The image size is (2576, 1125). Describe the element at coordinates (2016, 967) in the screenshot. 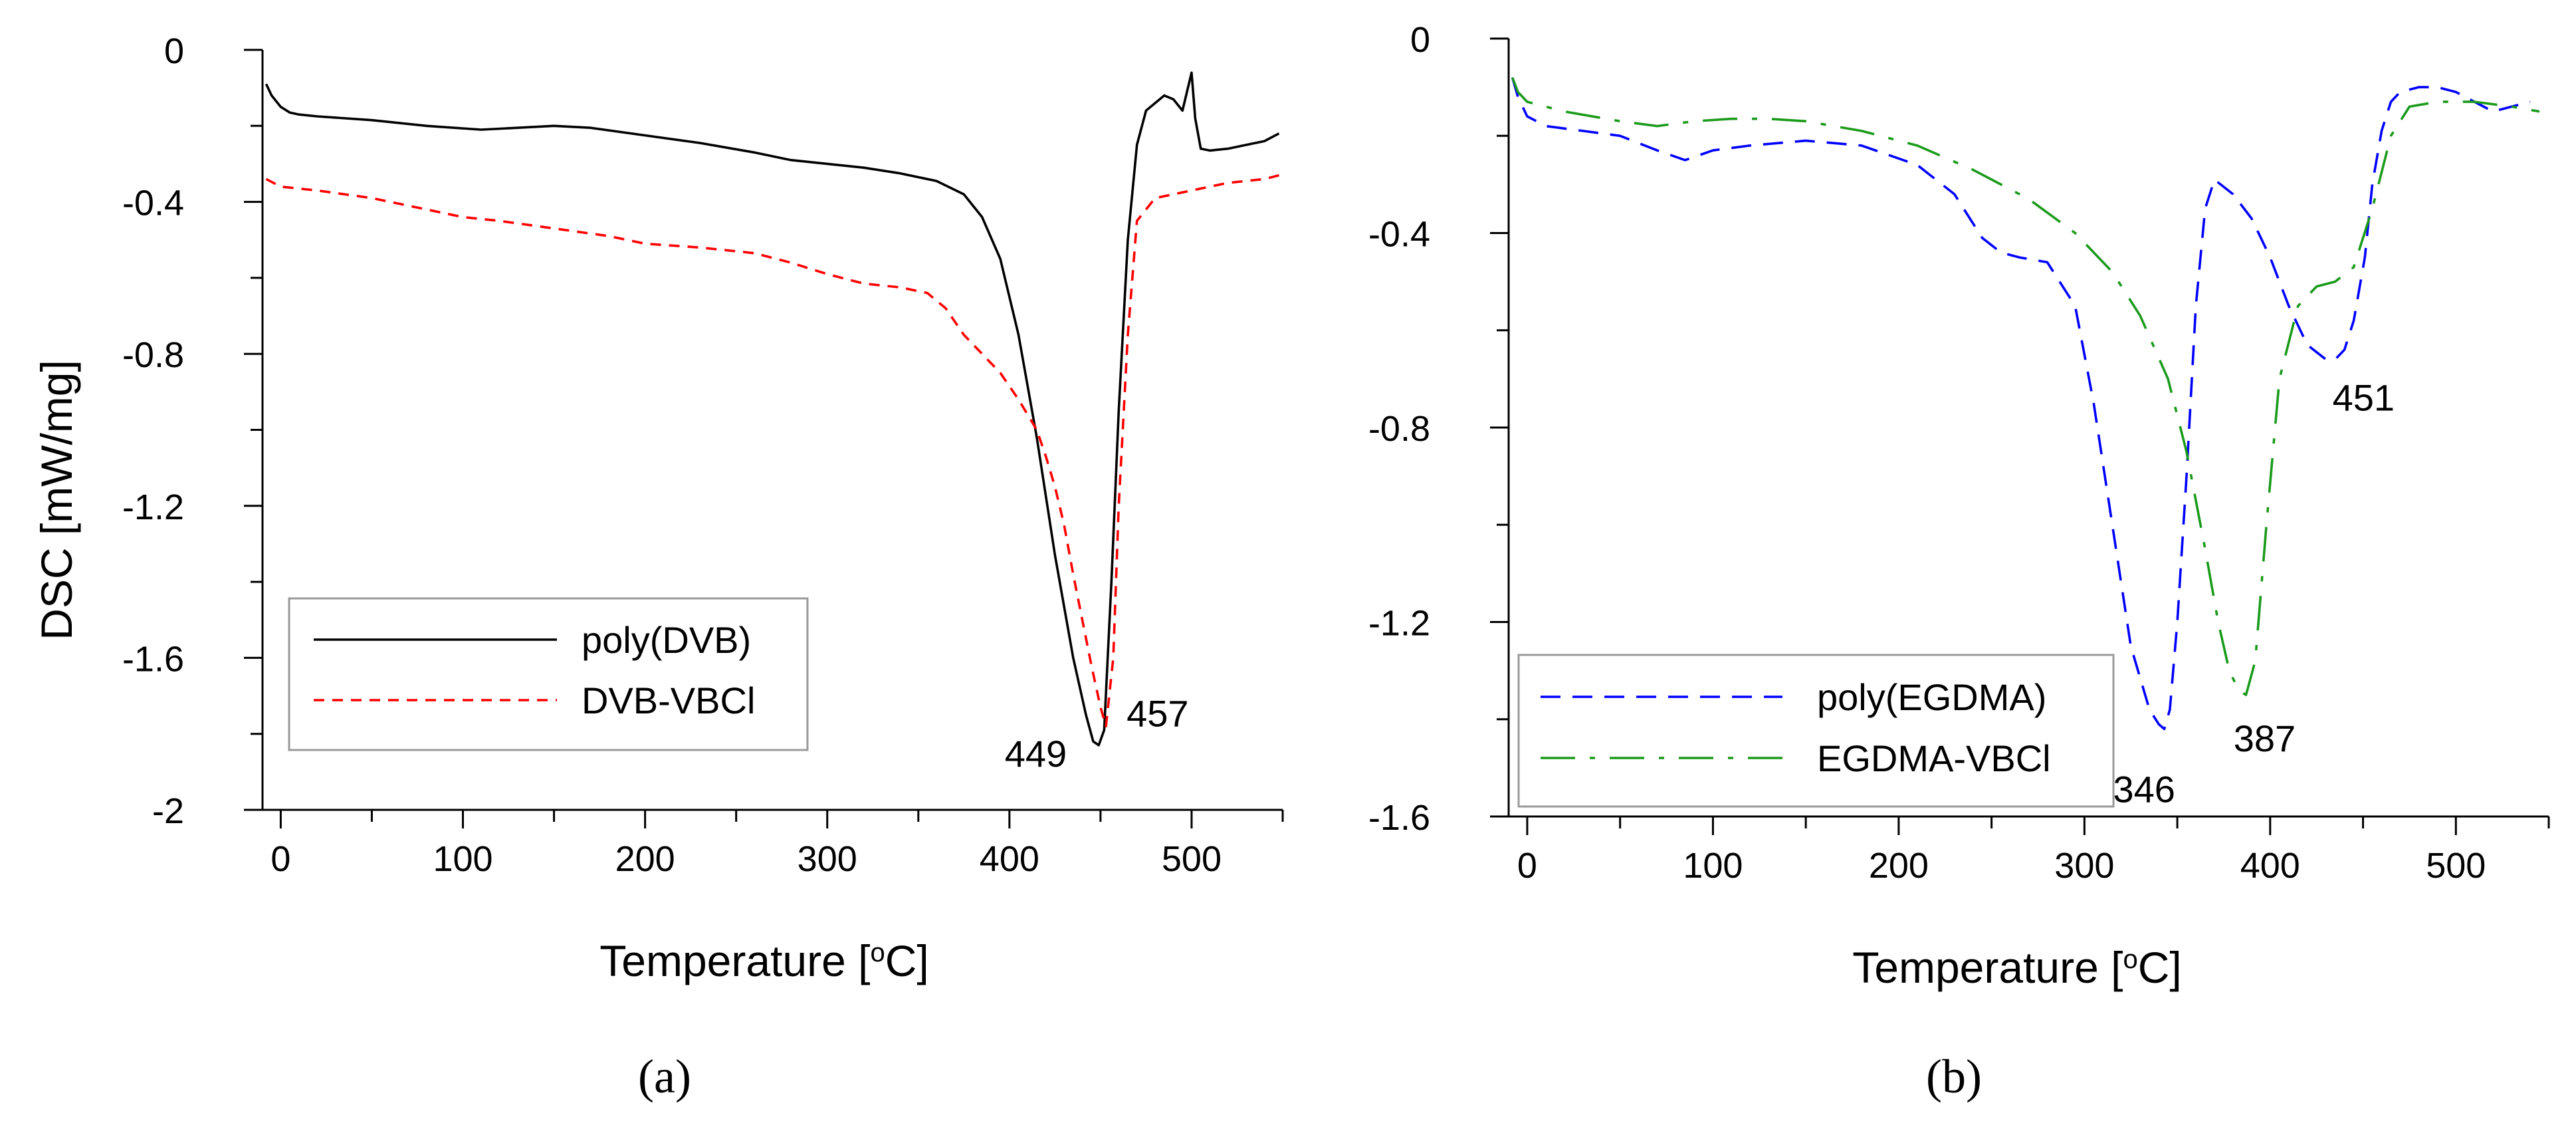

I see `panel-b-x-axis-label: Temperature [oC]` at that location.